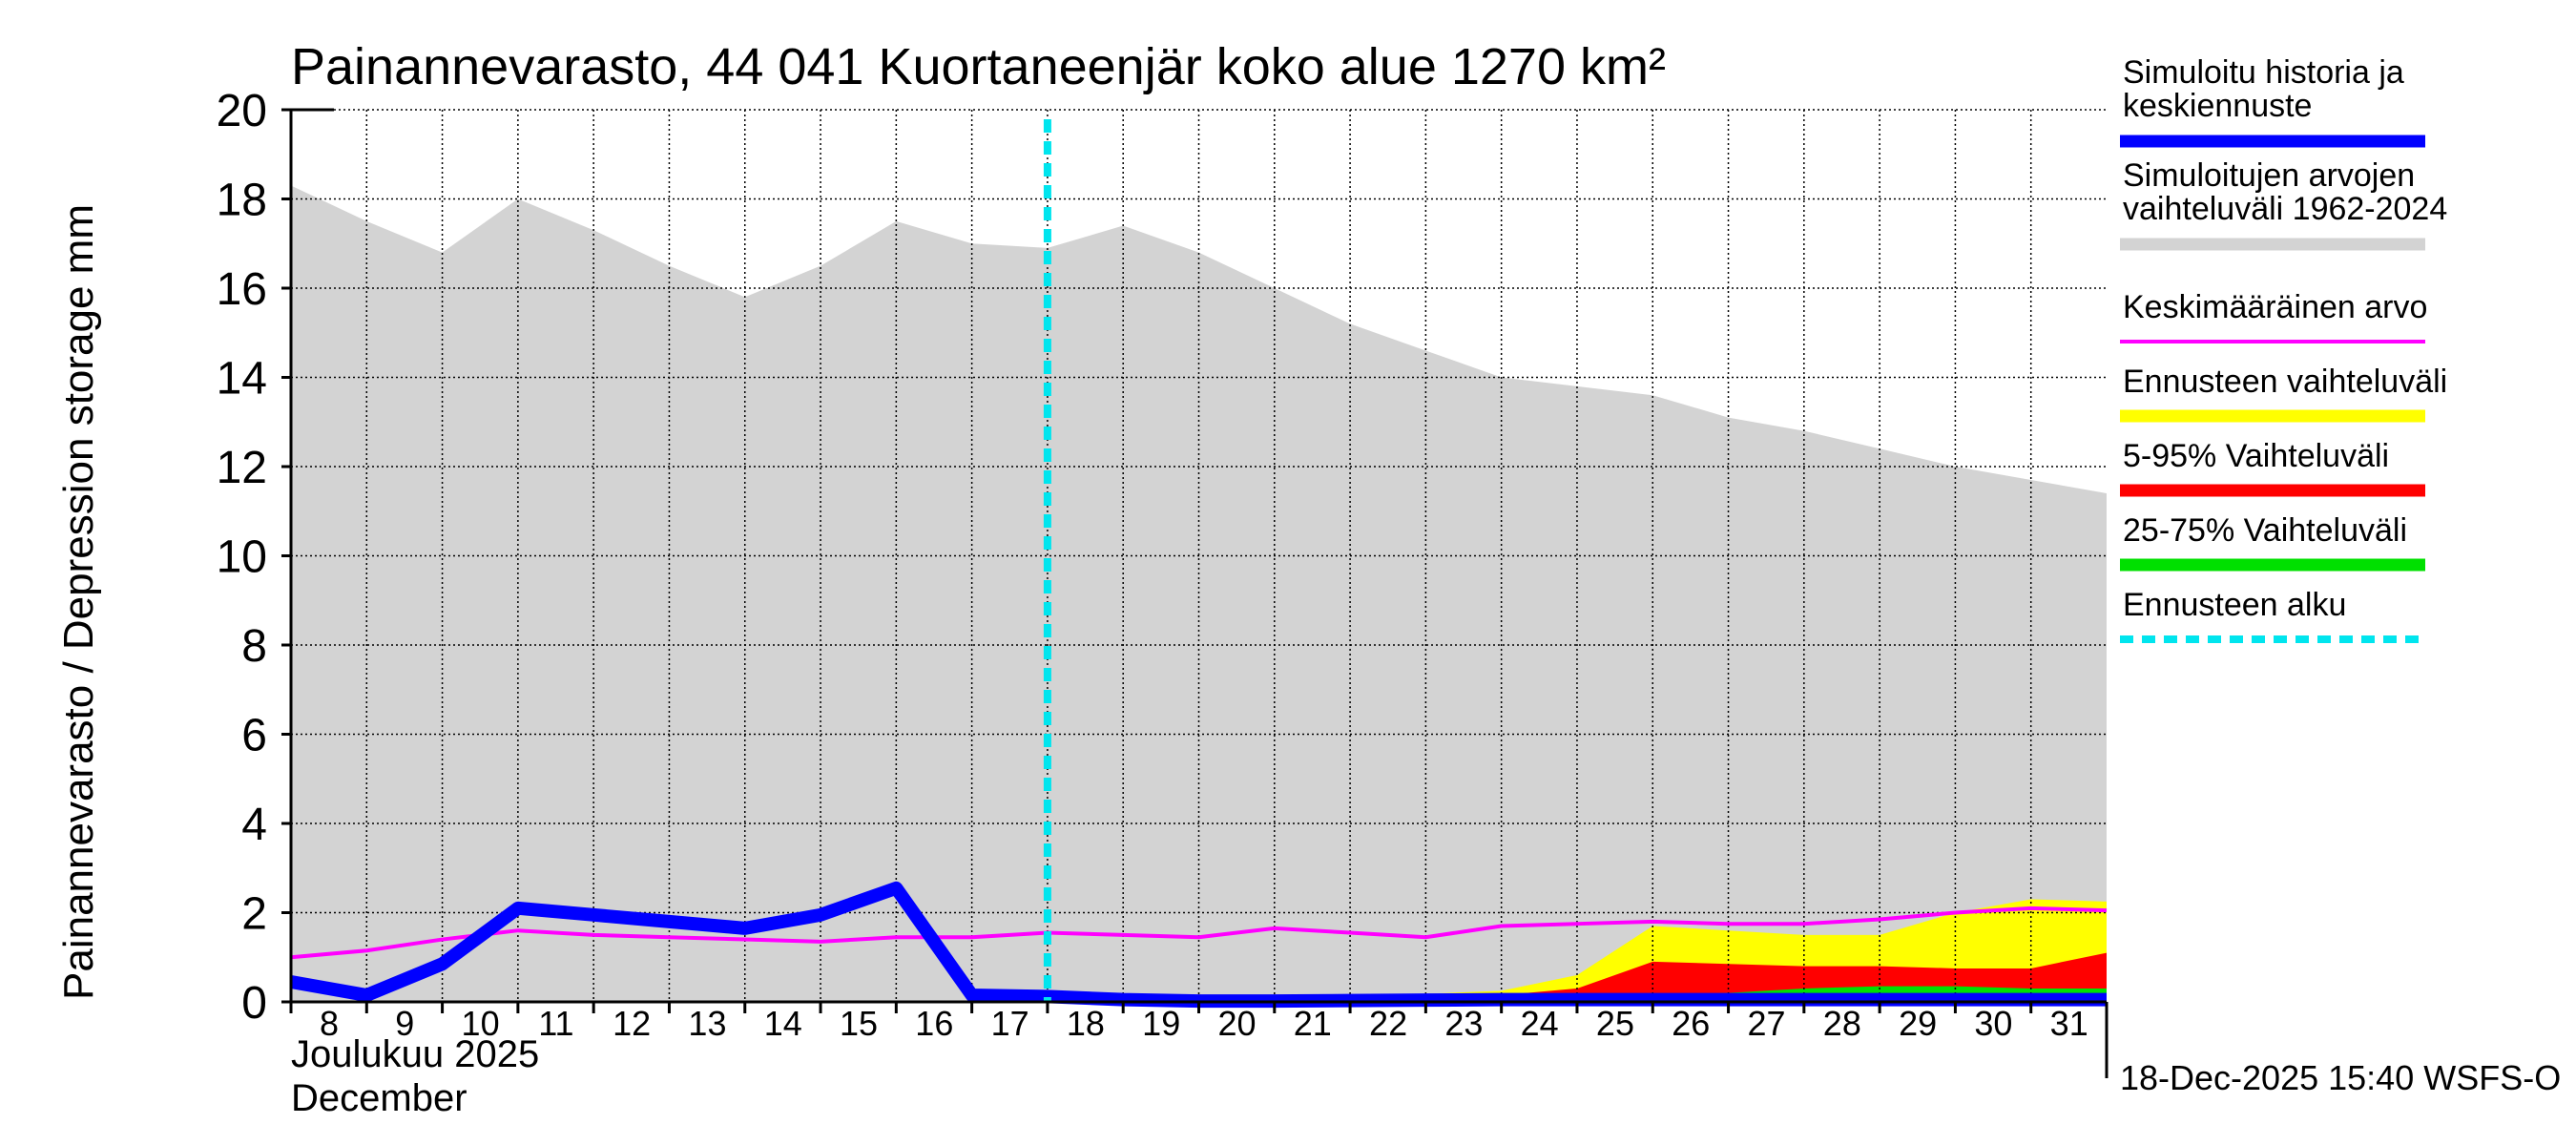 The image size is (2576, 1145). I want to click on x-tick-label: 14, so click(783, 1023).